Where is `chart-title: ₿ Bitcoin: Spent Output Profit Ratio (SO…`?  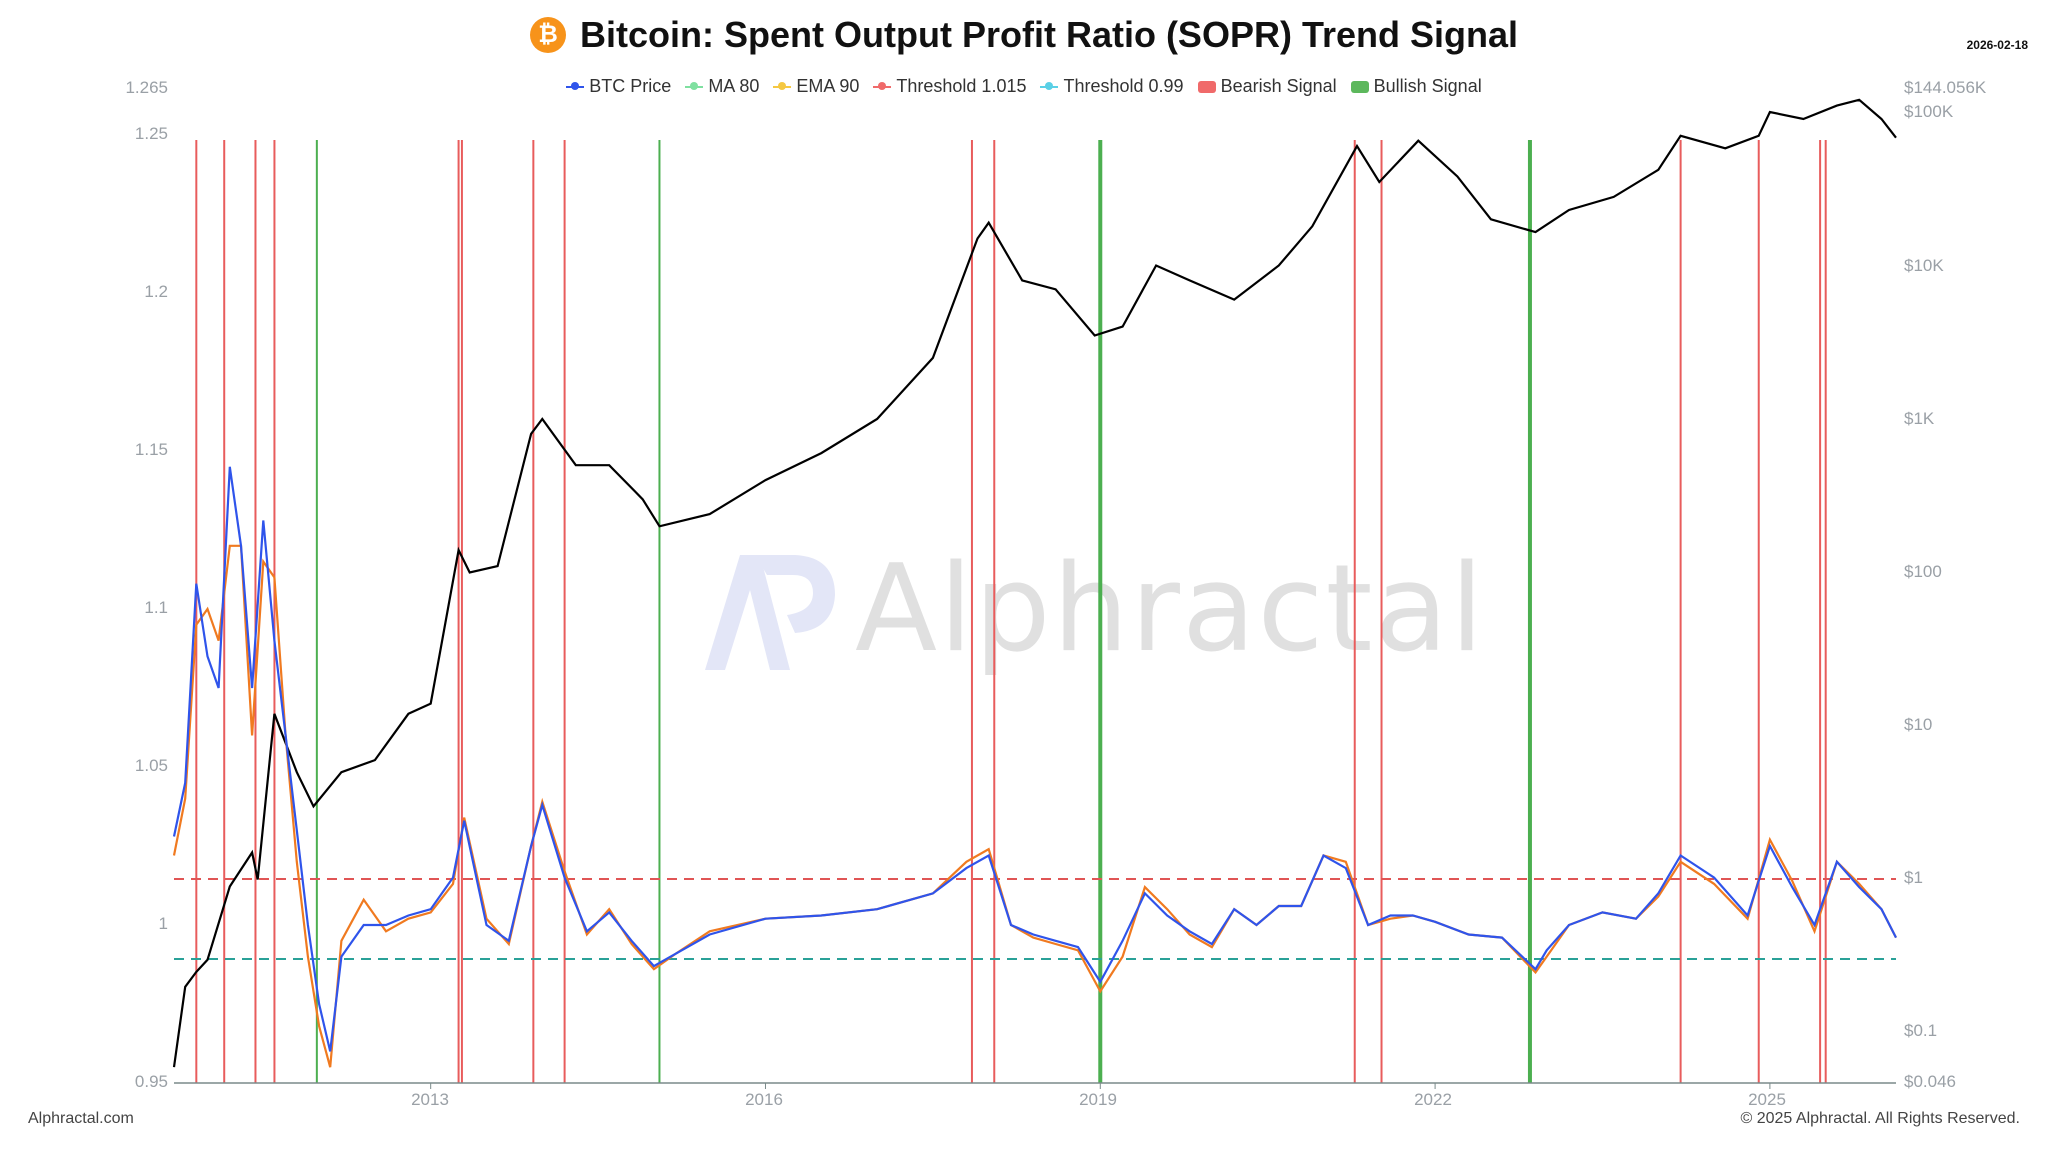
chart-title: ₿ Bitcoin: Spent Output Profit Ratio (SO… is located at coordinates (1024, 35).